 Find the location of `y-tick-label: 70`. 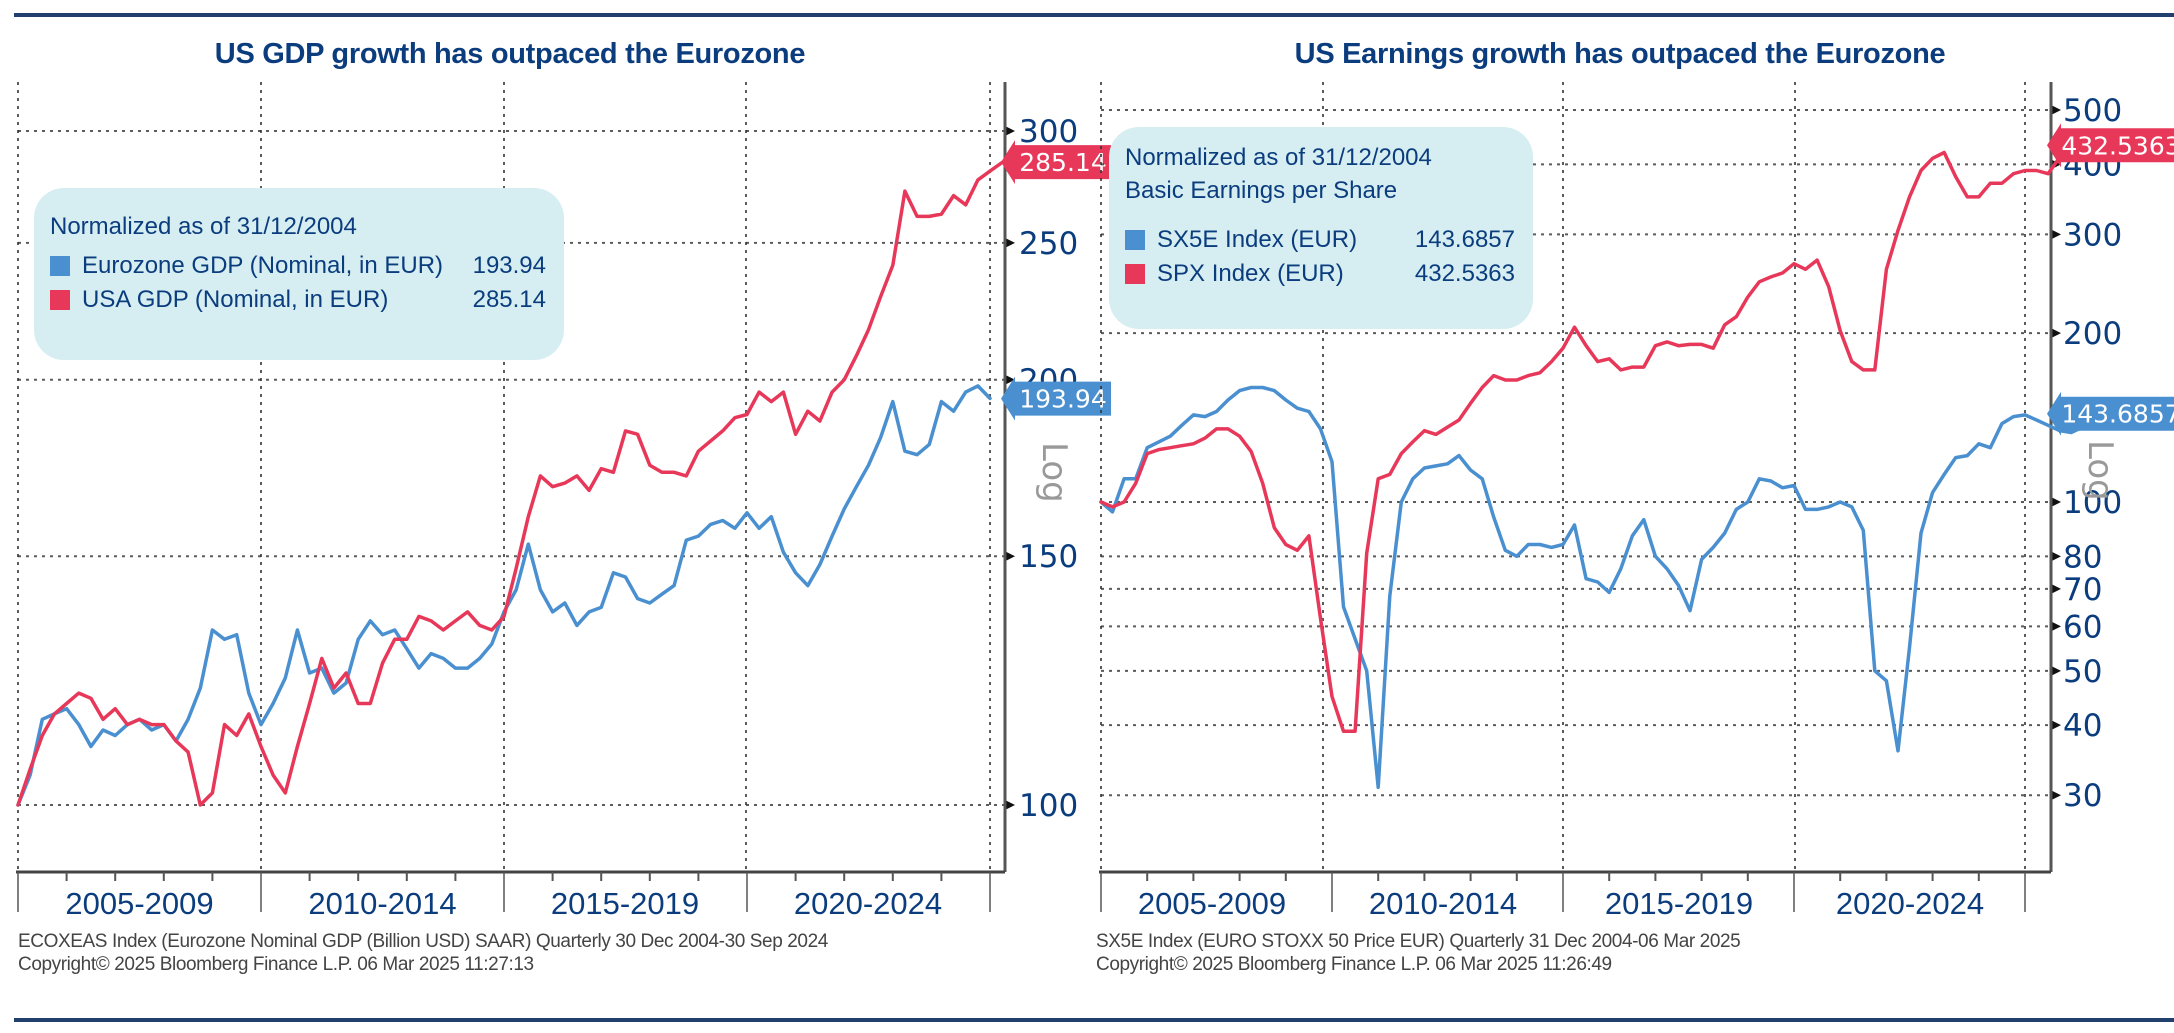

y-tick-label: 70 is located at coordinates (2082, 590).